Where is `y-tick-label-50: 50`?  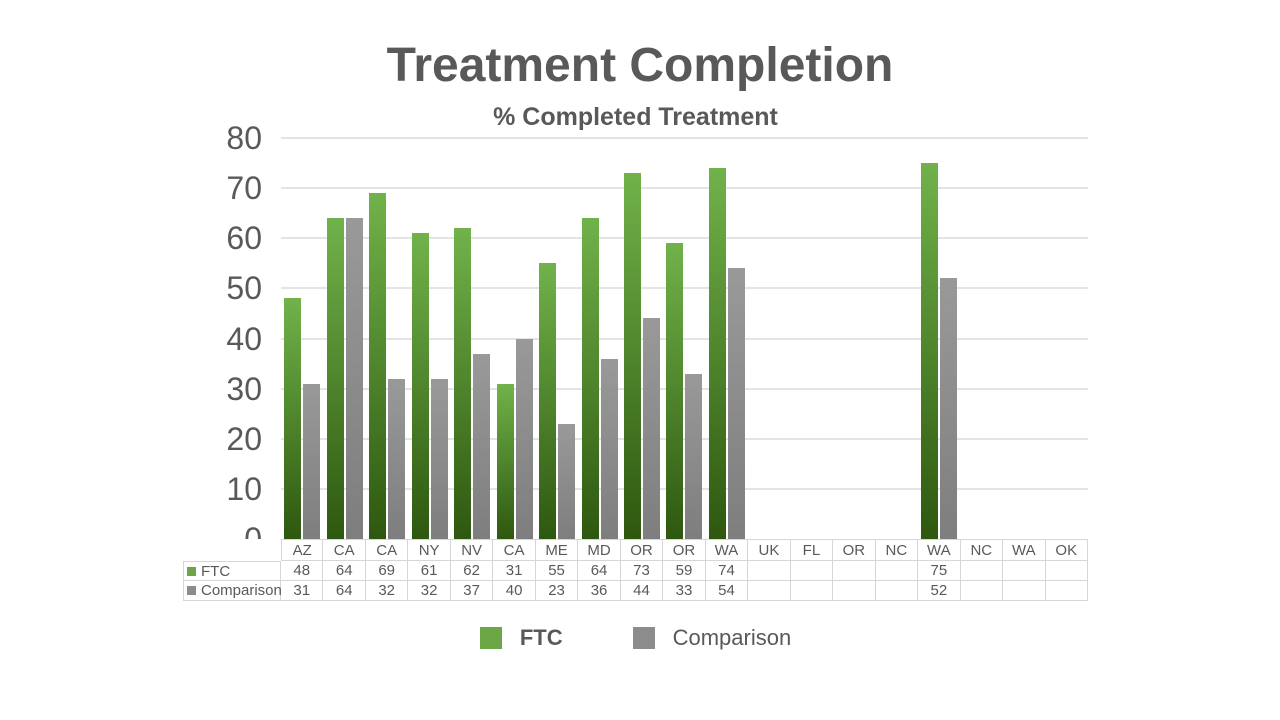 y-tick-label-50: 50 is located at coordinates (244, 288).